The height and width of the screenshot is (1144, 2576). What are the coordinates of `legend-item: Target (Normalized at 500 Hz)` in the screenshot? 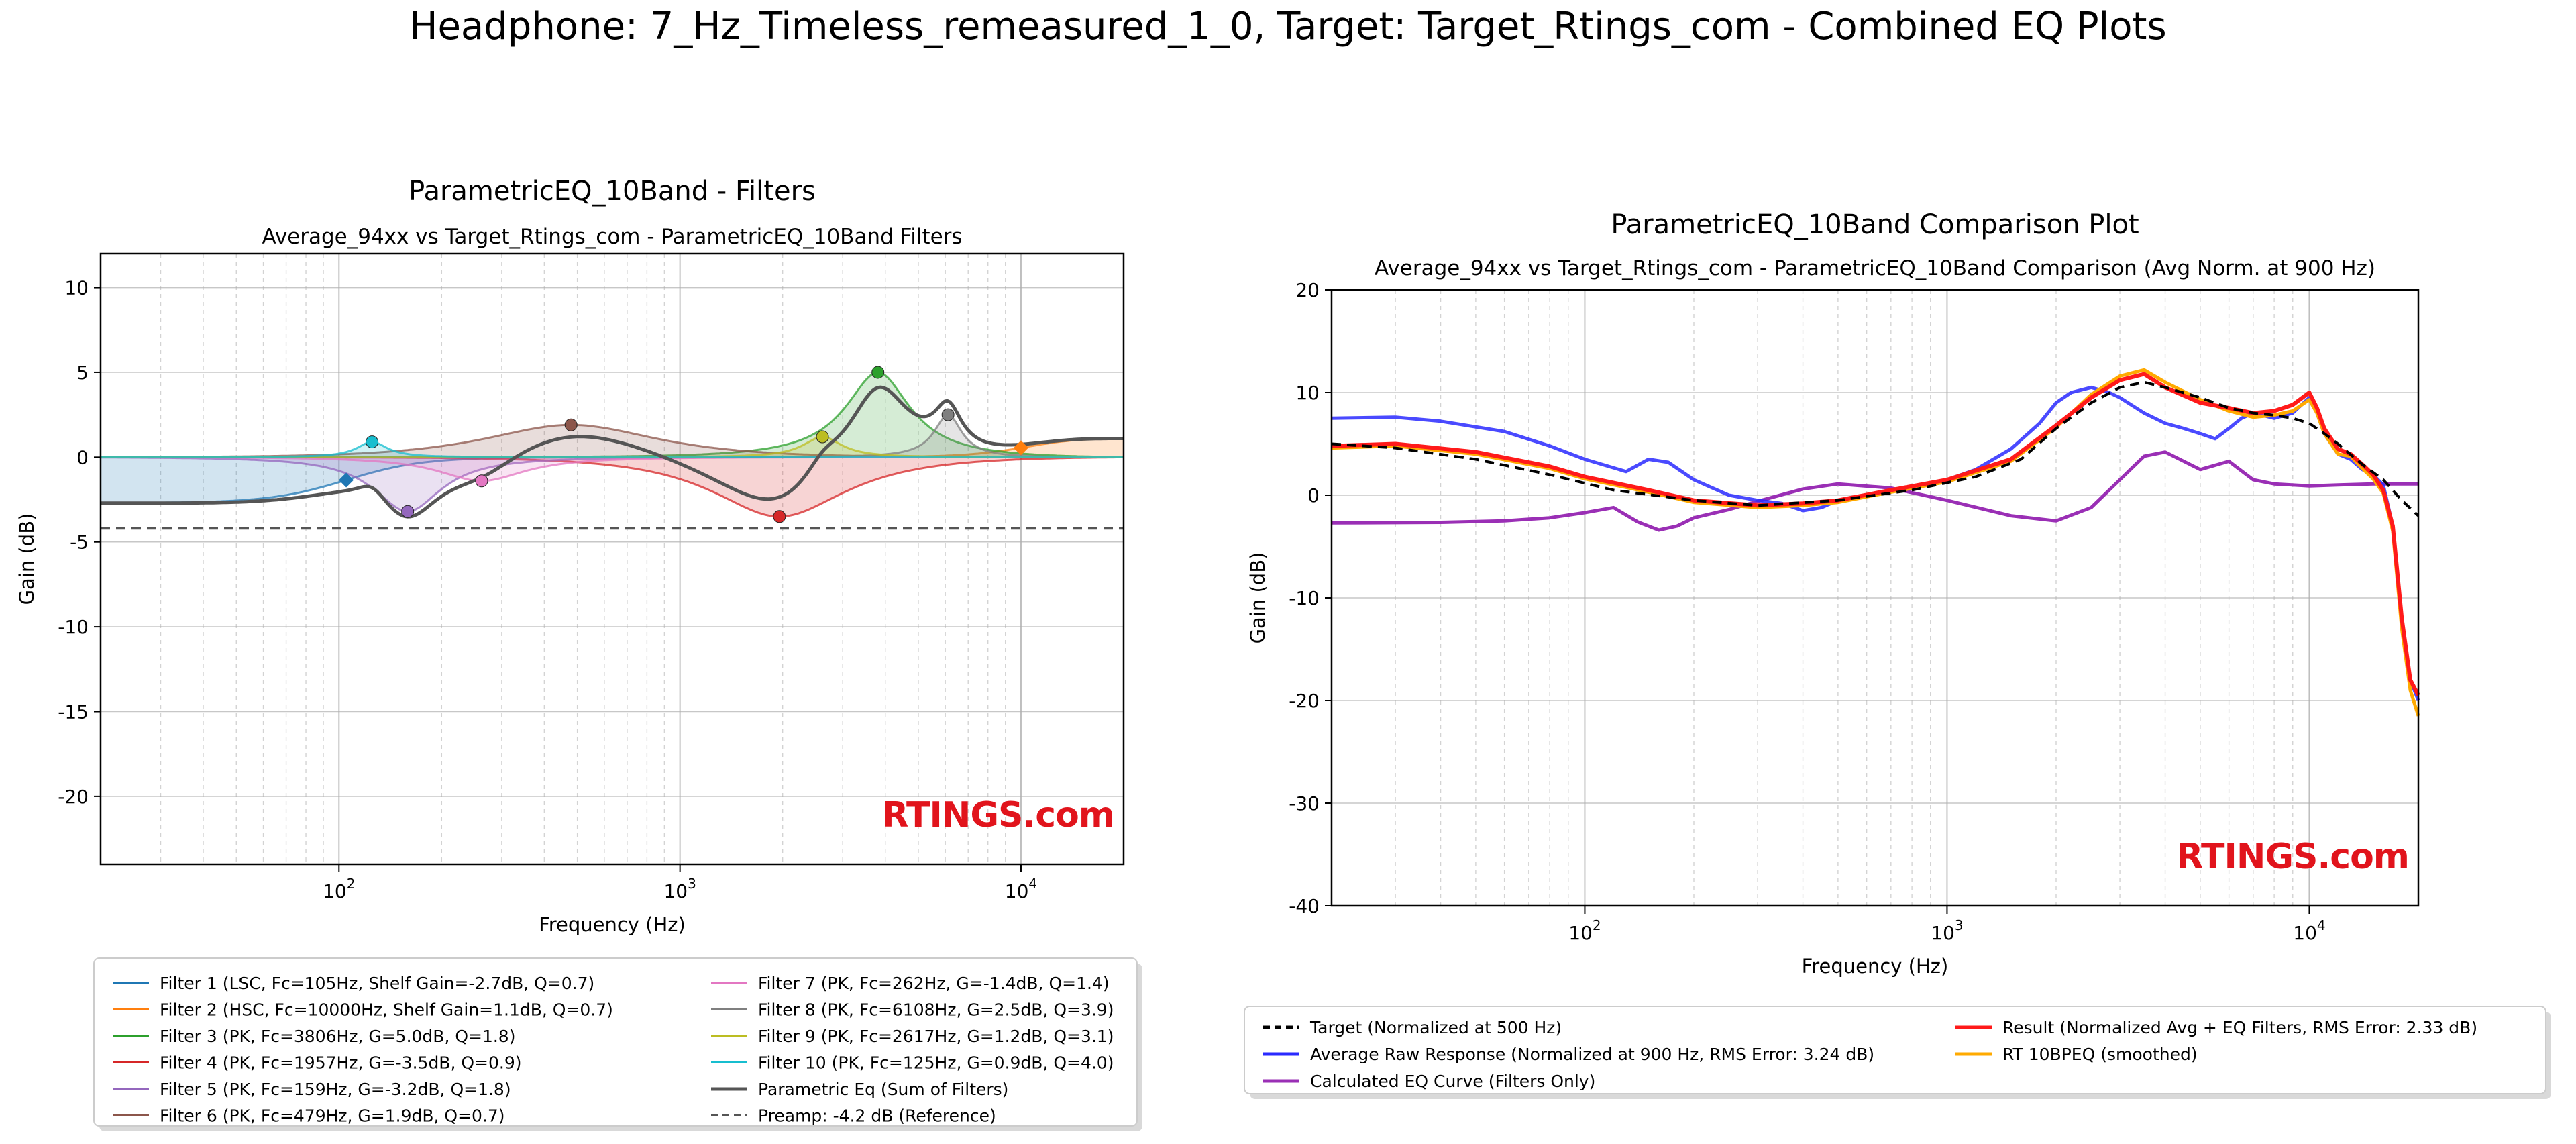 It's located at (1412, 1028).